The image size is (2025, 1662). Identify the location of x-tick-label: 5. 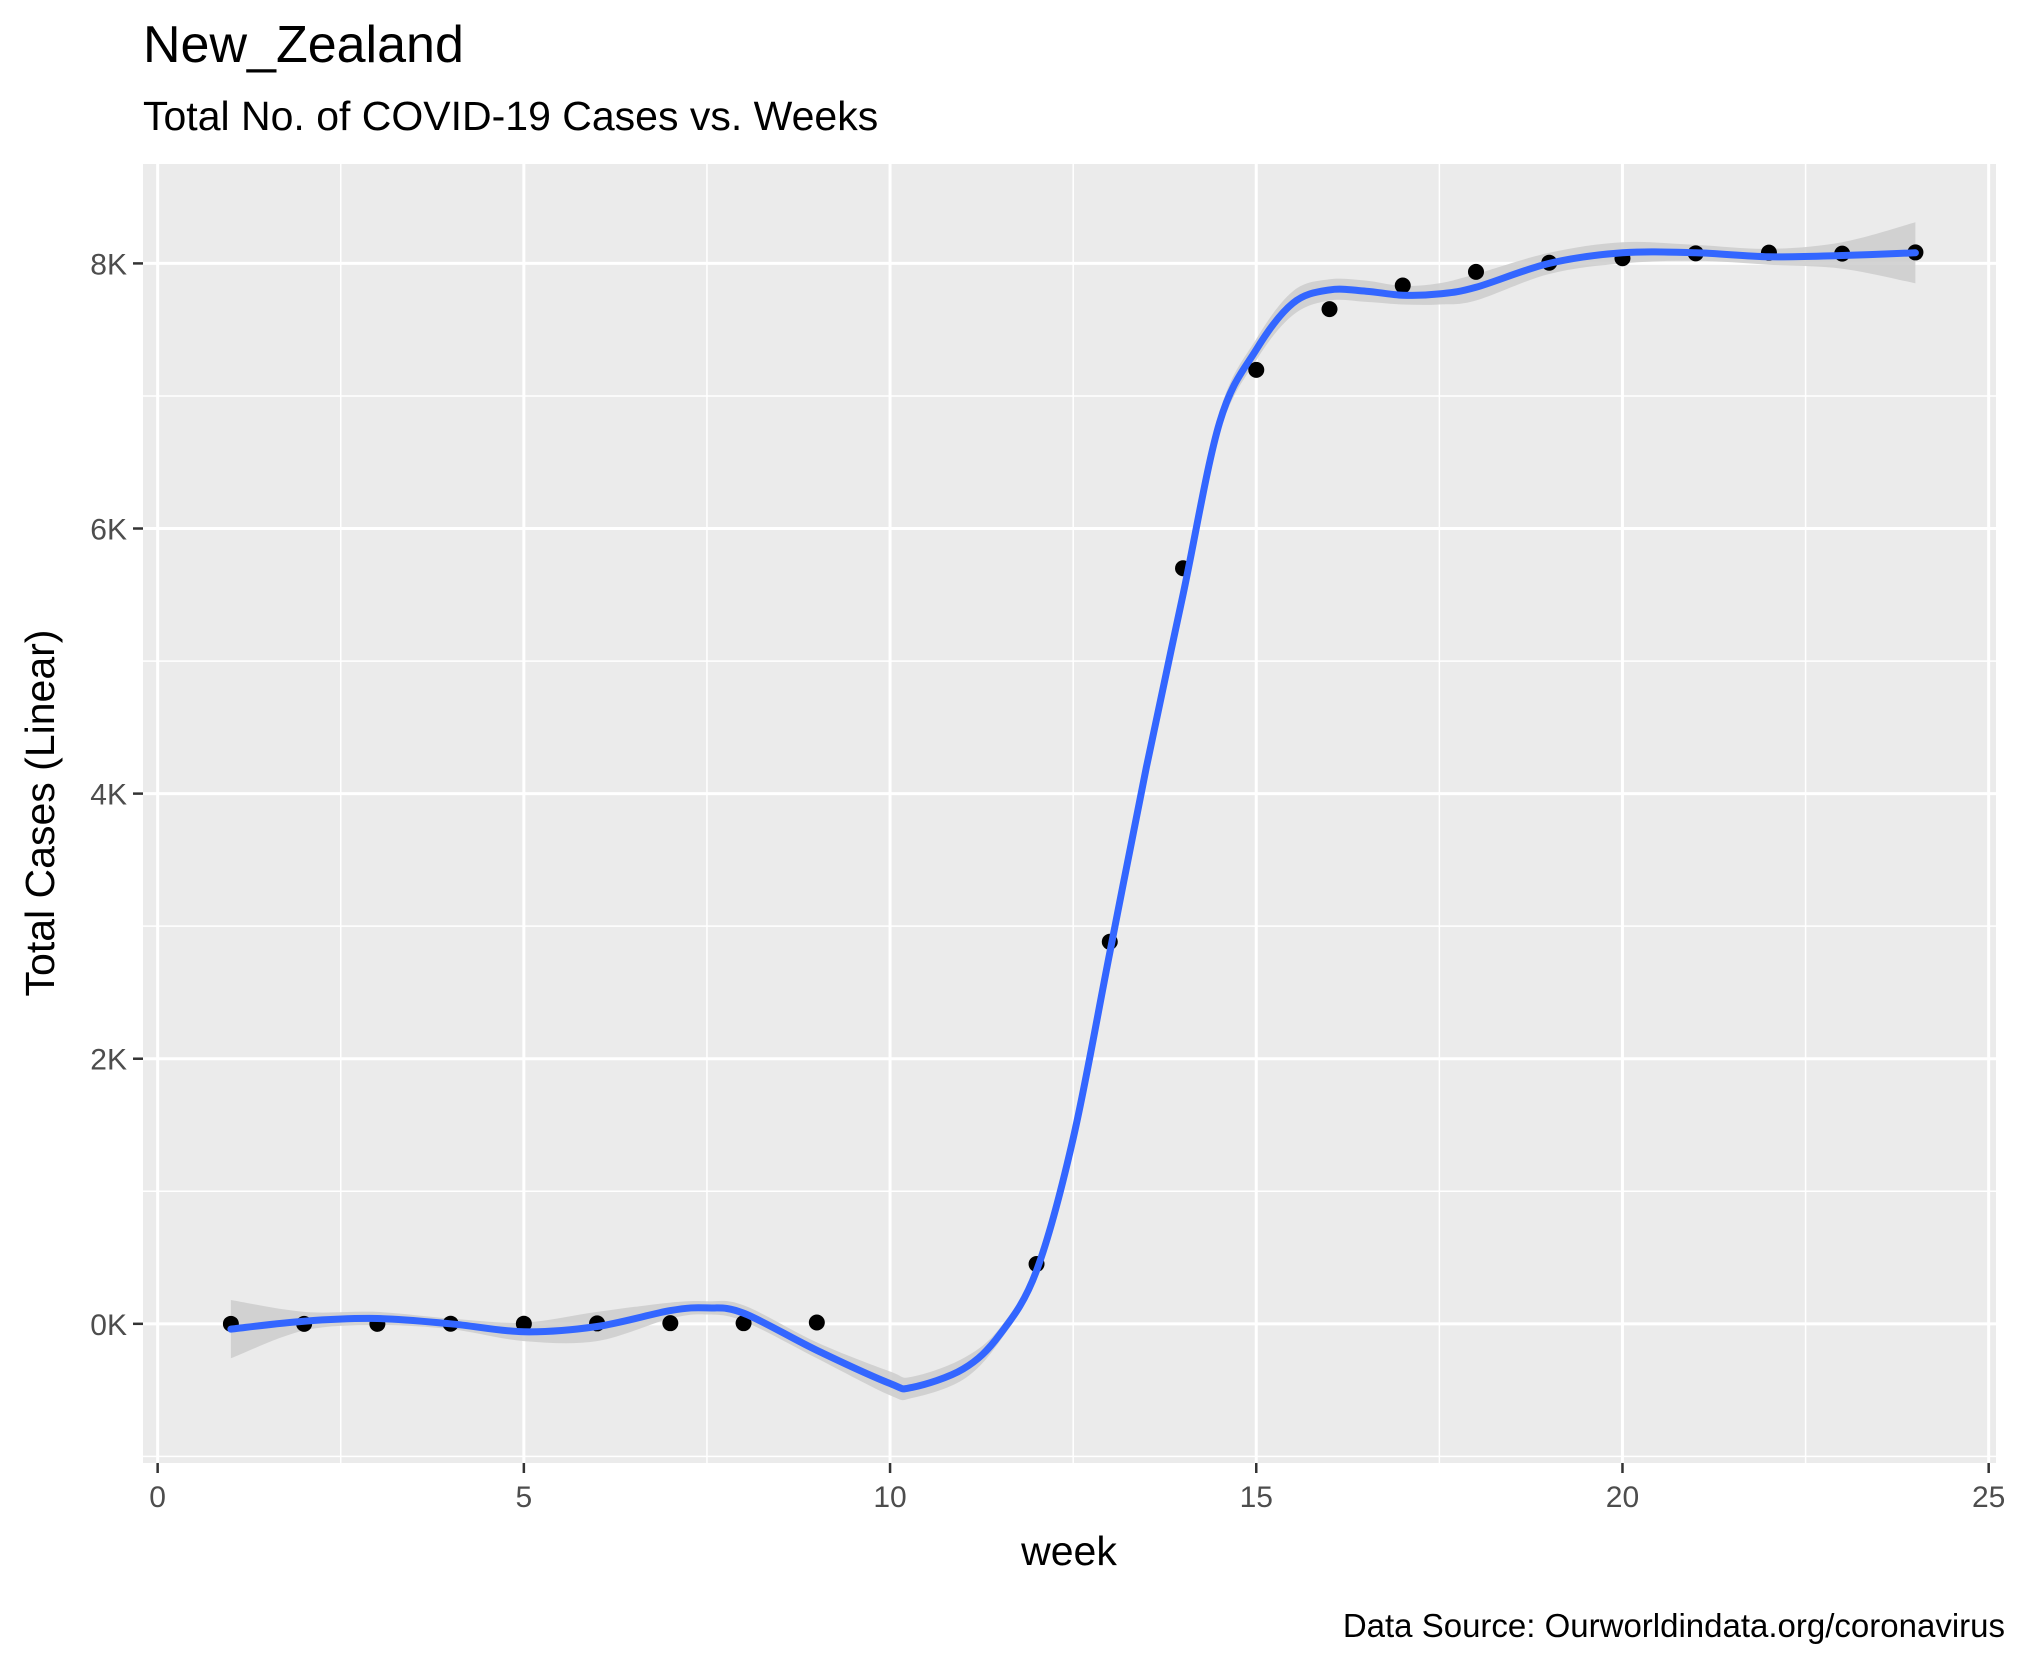
(524, 1497).